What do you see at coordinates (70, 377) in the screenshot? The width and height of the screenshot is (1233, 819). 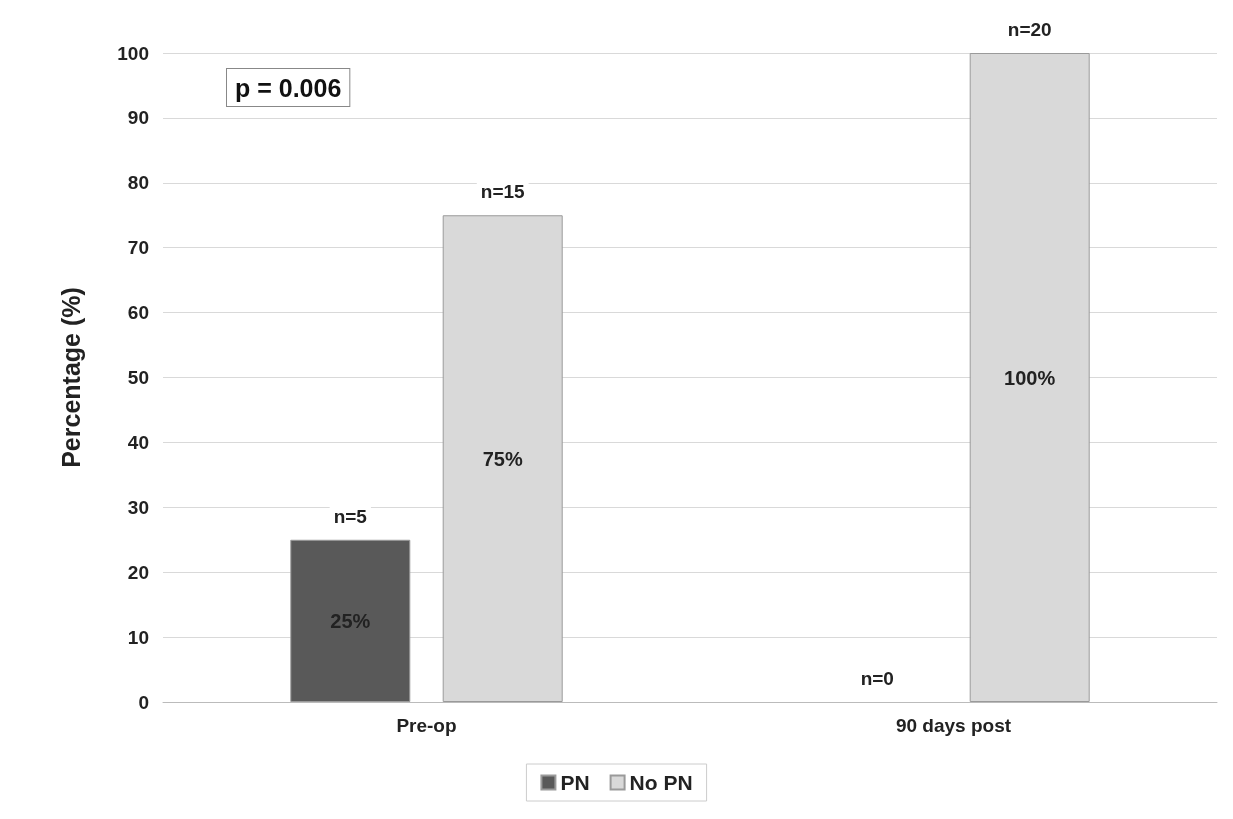 I see `y-axis-title: Percentage (%)` at bounding box center [70, 377].